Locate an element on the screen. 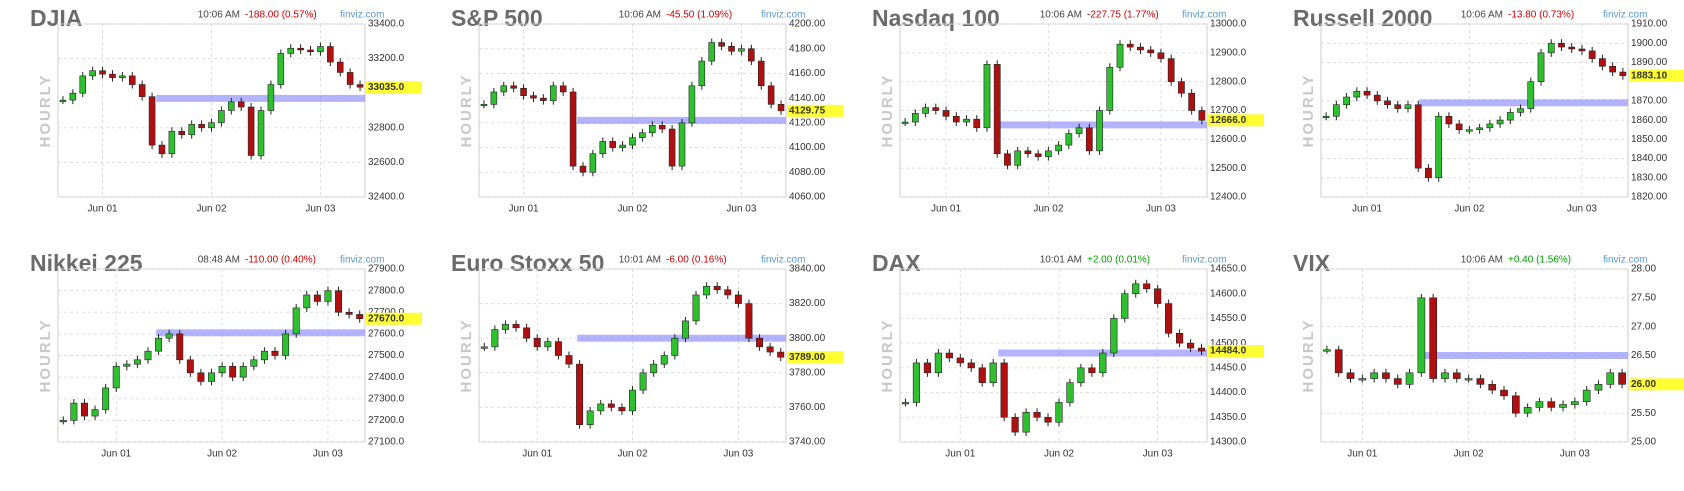 The height and width of the screenshot is (491, 1684). y-tick-label: 14500.0 is located at coordinates (1228, 343).